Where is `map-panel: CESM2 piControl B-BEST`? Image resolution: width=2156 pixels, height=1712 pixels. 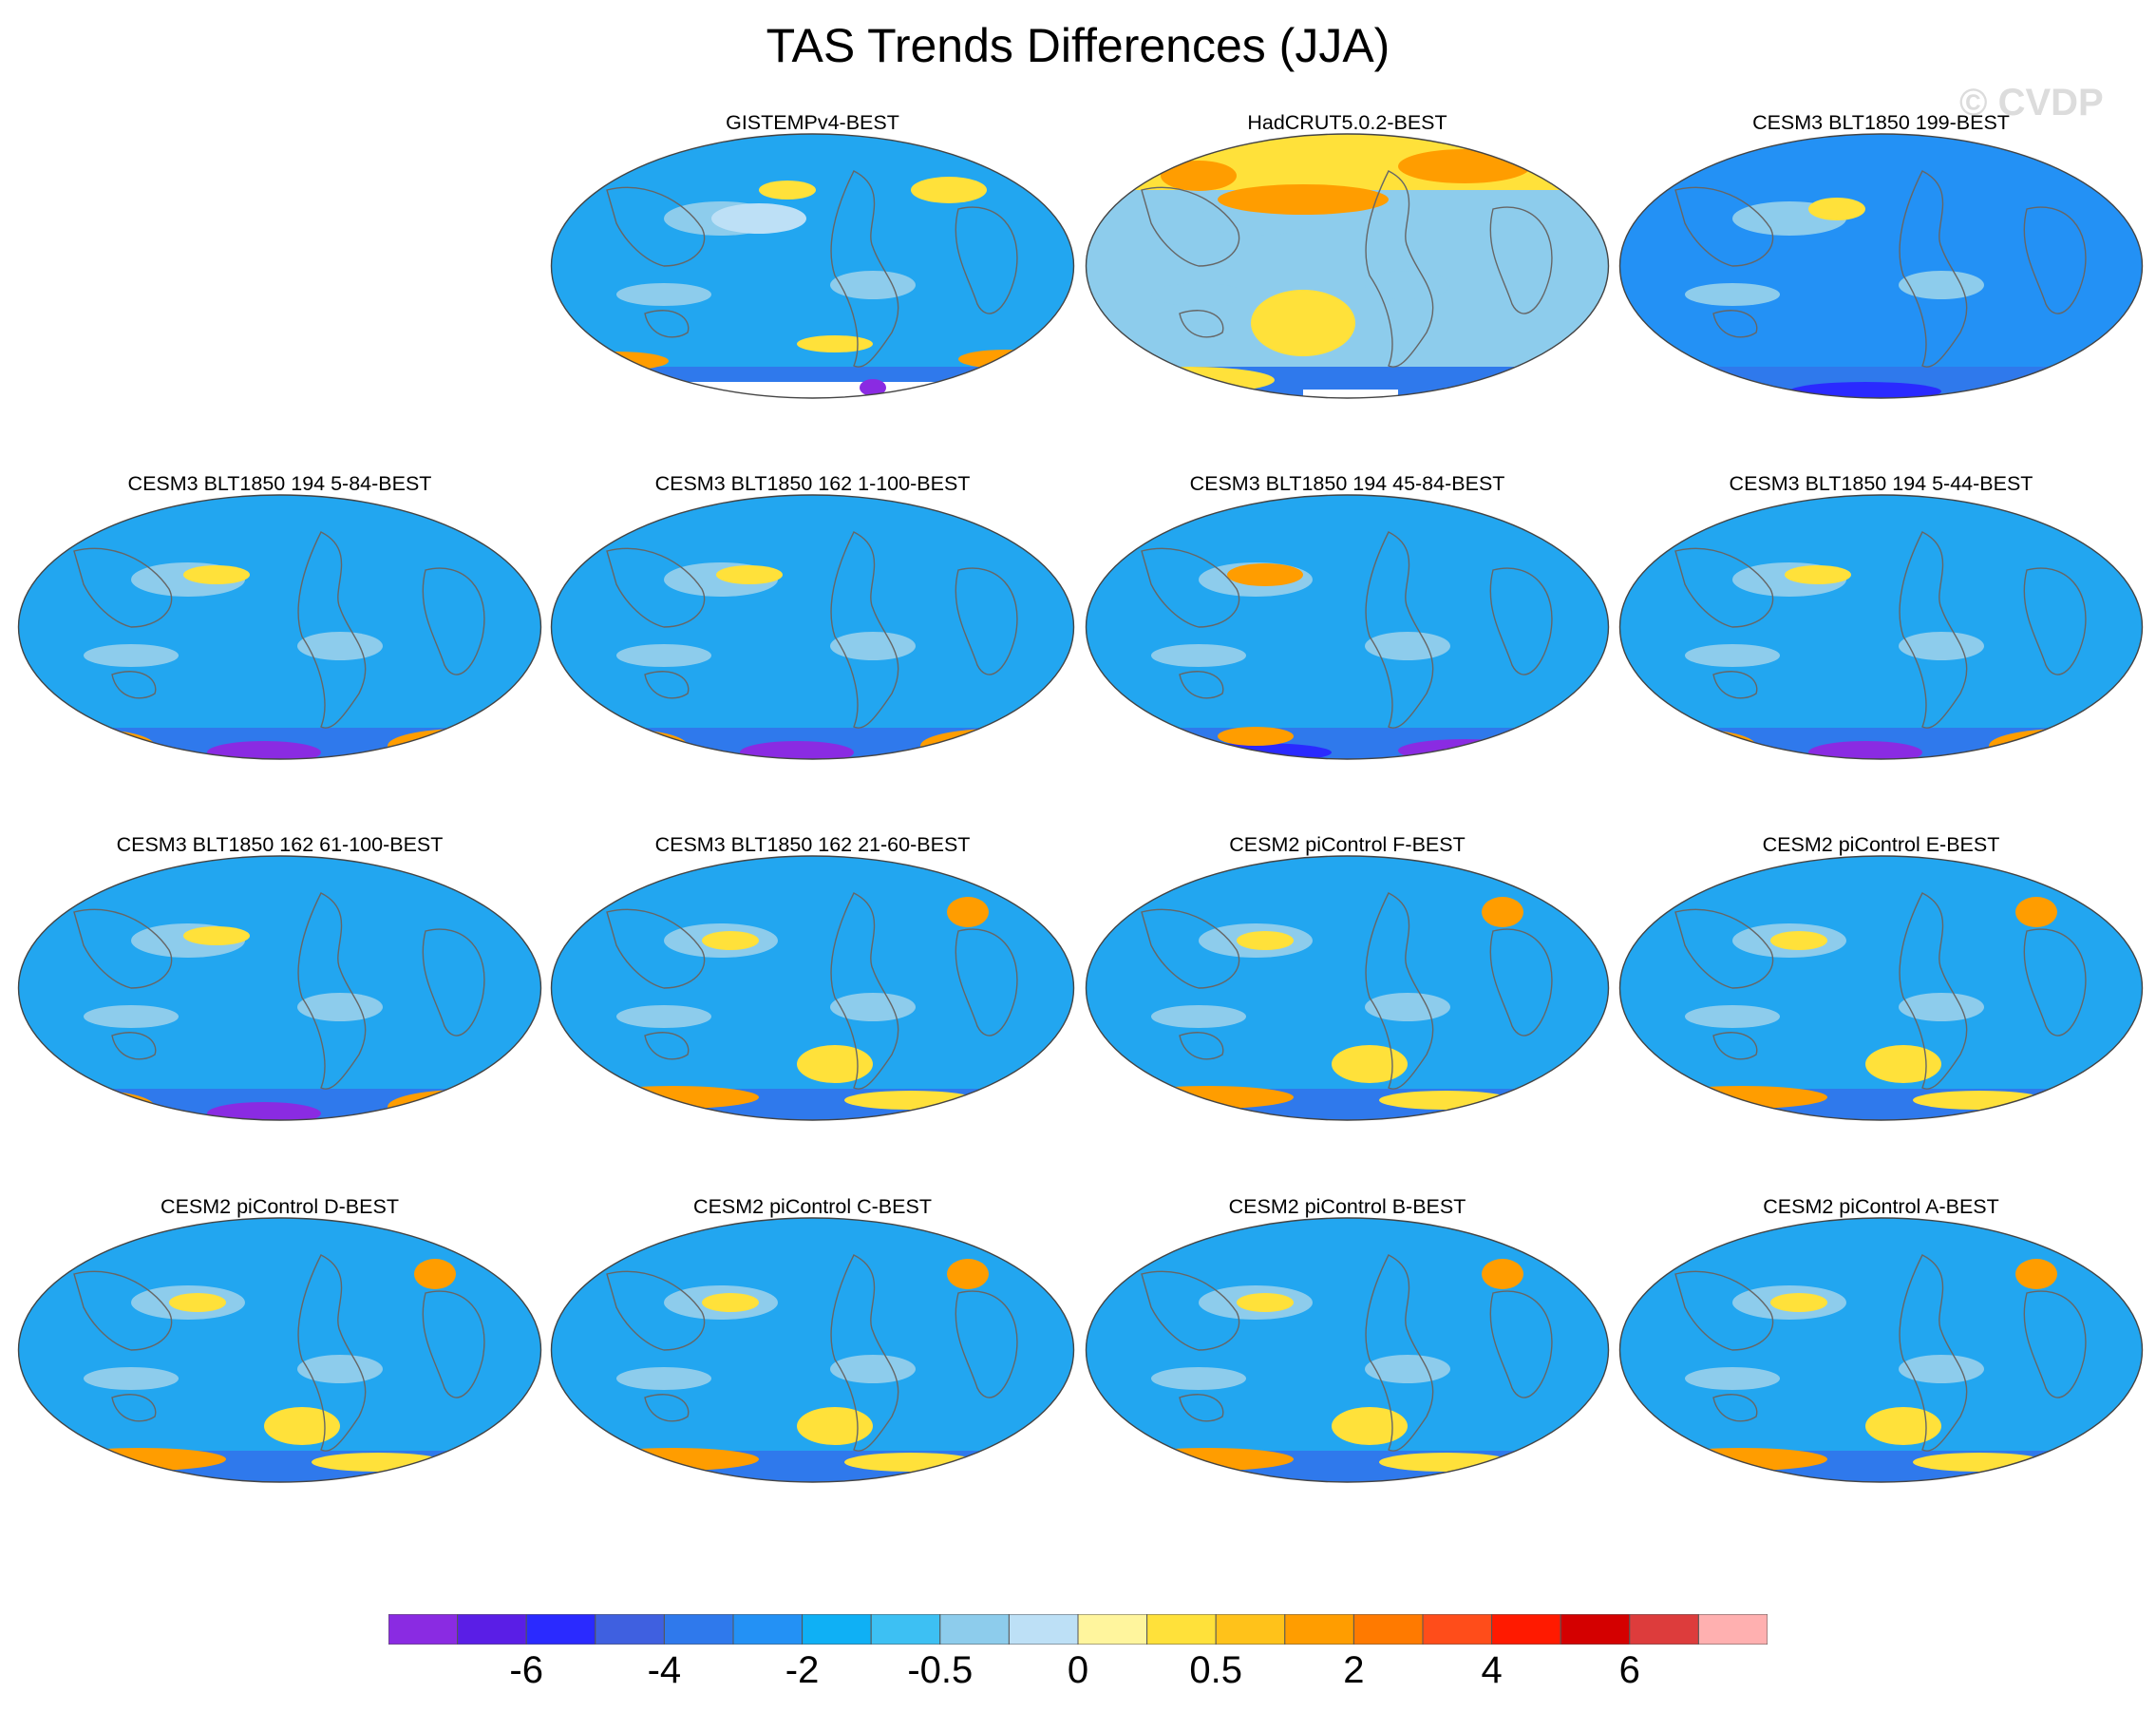 map-panel: CESM2 piControl B-BEST is located at coordinates (1348, 1369).